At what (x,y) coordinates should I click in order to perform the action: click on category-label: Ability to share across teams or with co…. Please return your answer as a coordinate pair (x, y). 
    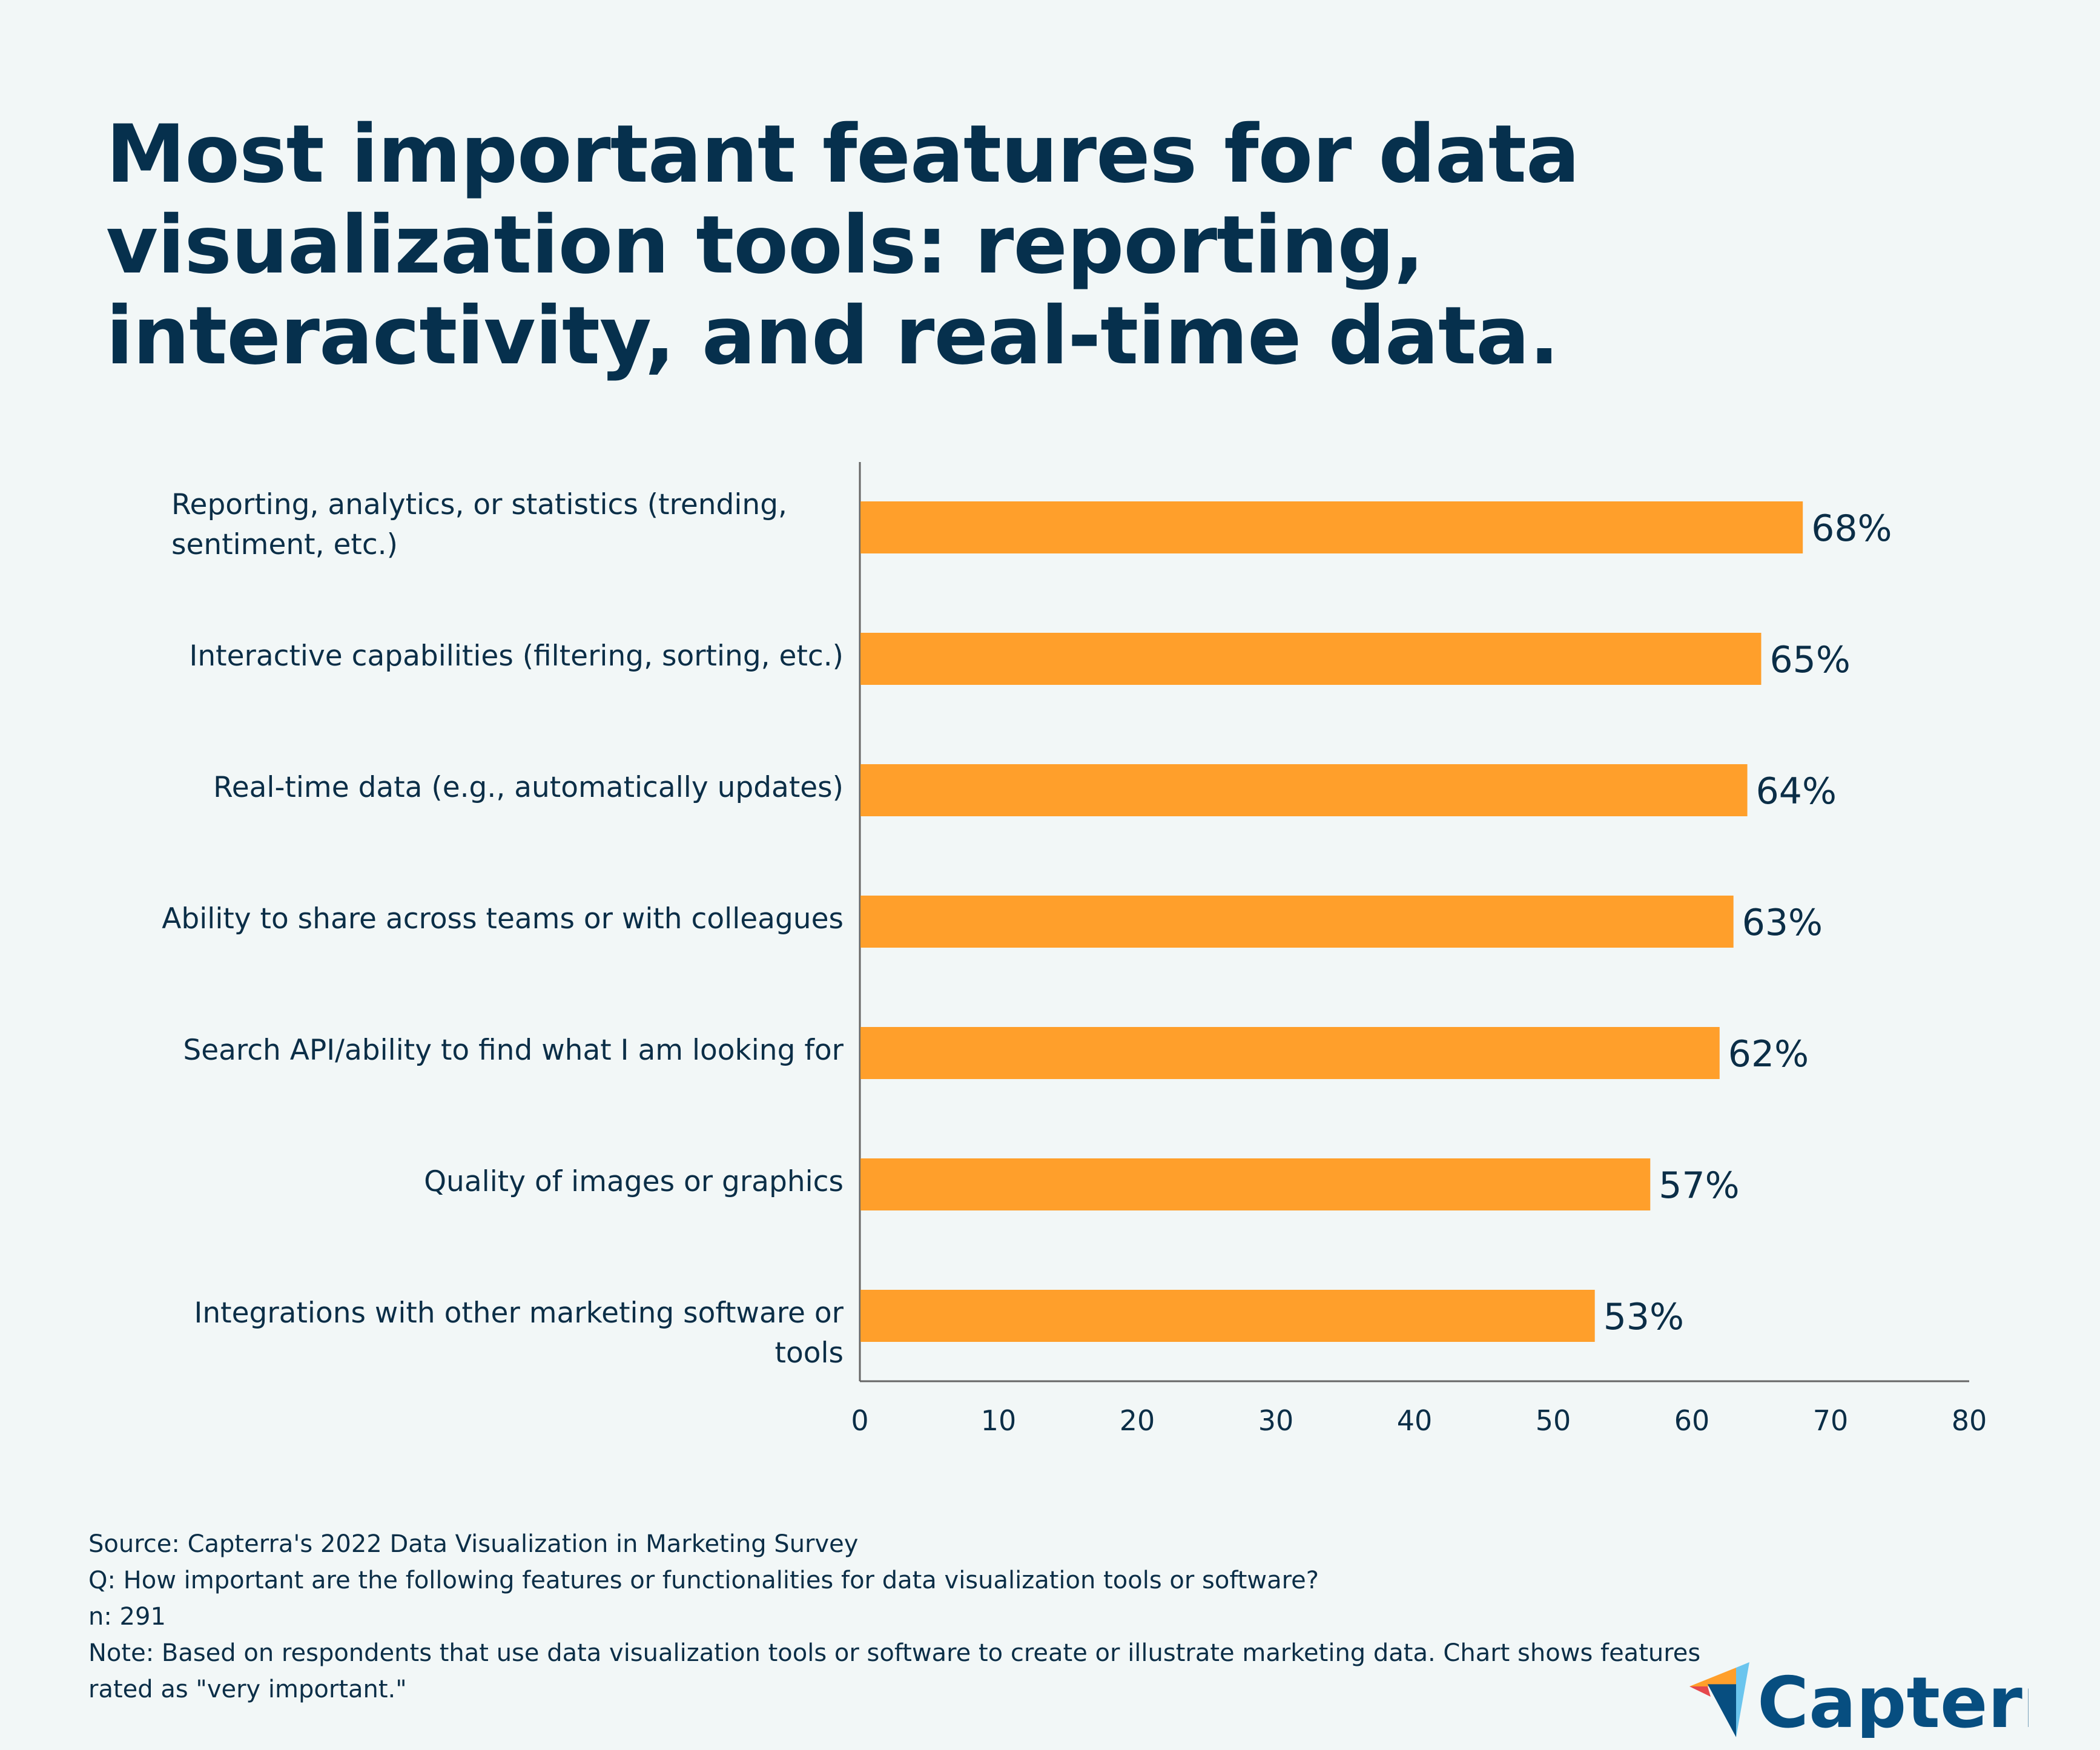
    Looking at the image, I should click on (503, 919).